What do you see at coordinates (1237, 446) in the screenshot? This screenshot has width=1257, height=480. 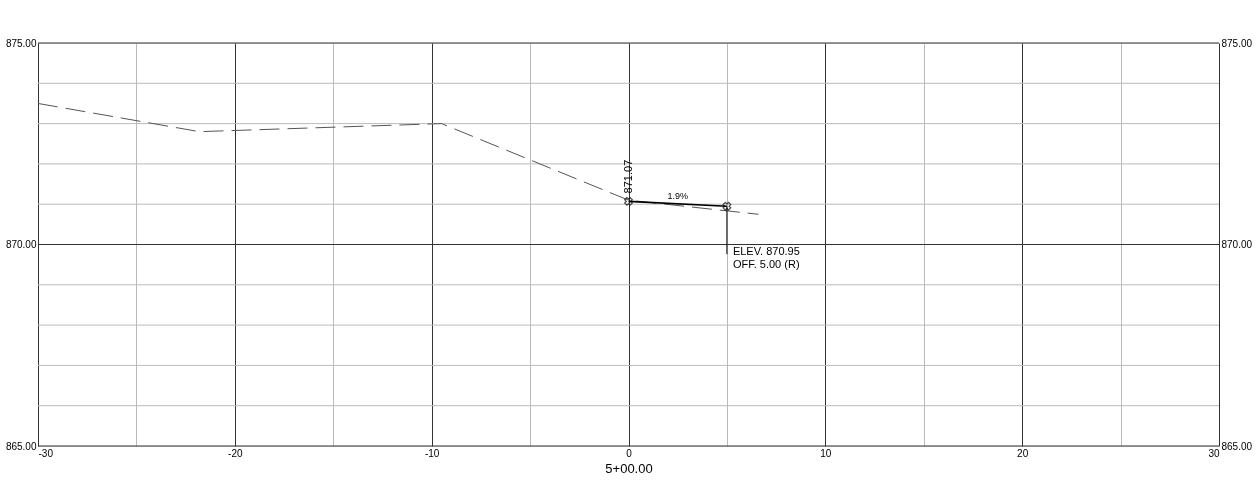 I see `y2-tick-label: 865.00` at bounding box center [1237, 446].